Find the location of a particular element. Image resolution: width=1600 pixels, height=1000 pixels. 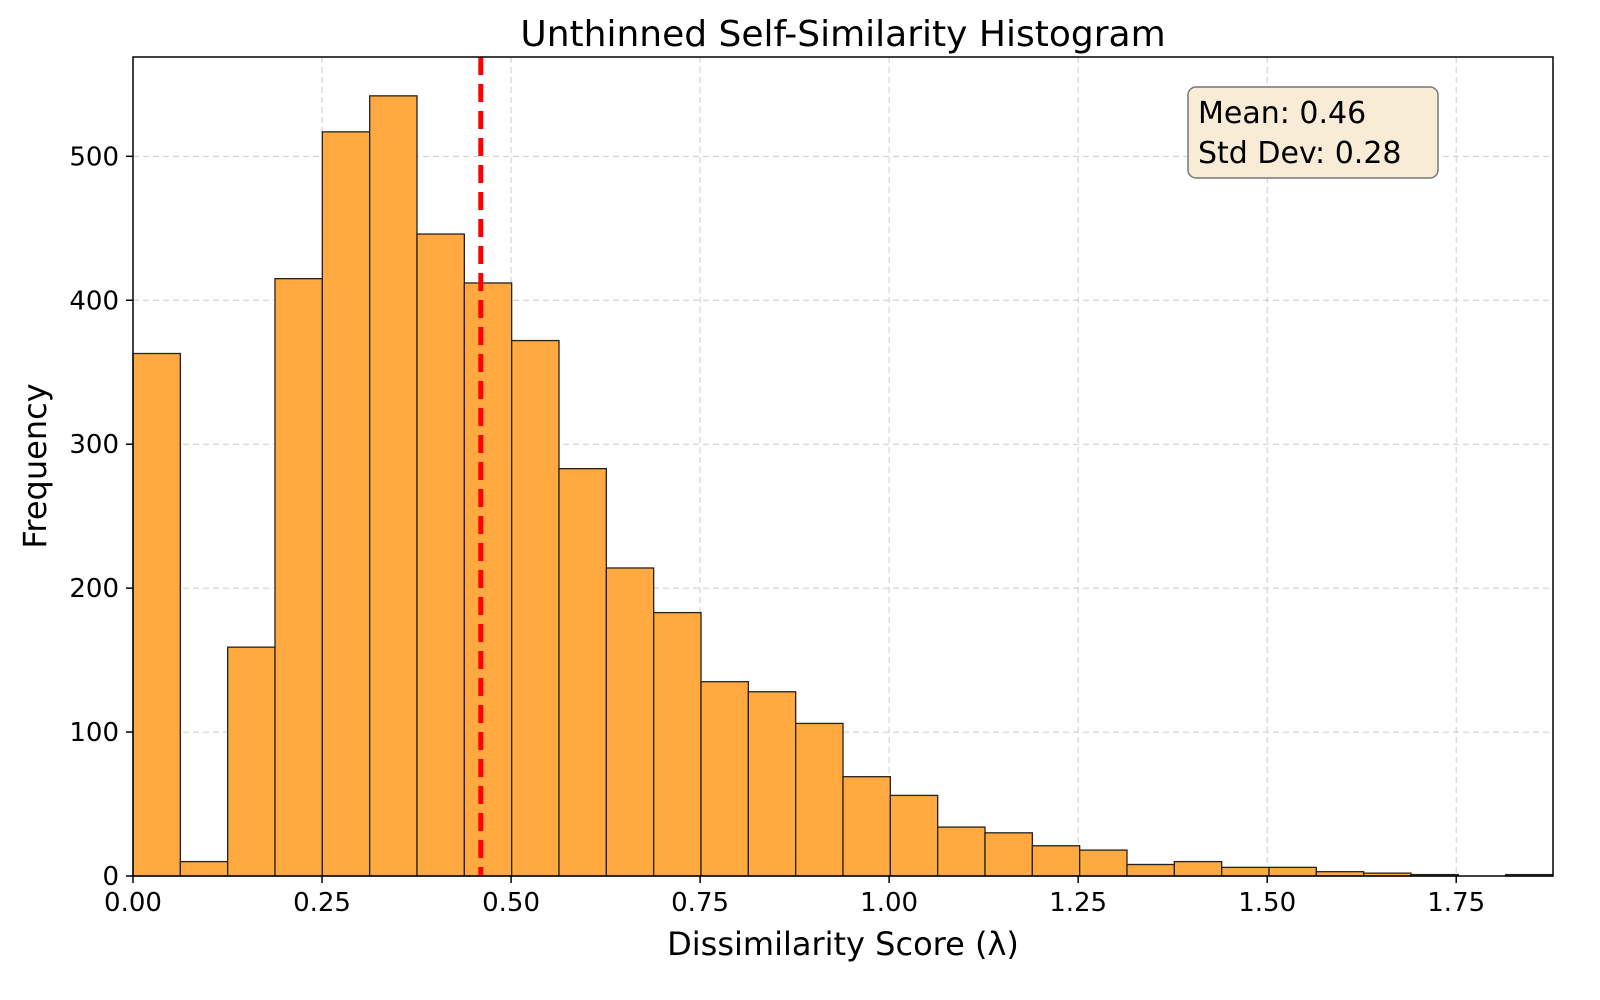

y-tick-label: 400 is located at coordinates (94, 301).